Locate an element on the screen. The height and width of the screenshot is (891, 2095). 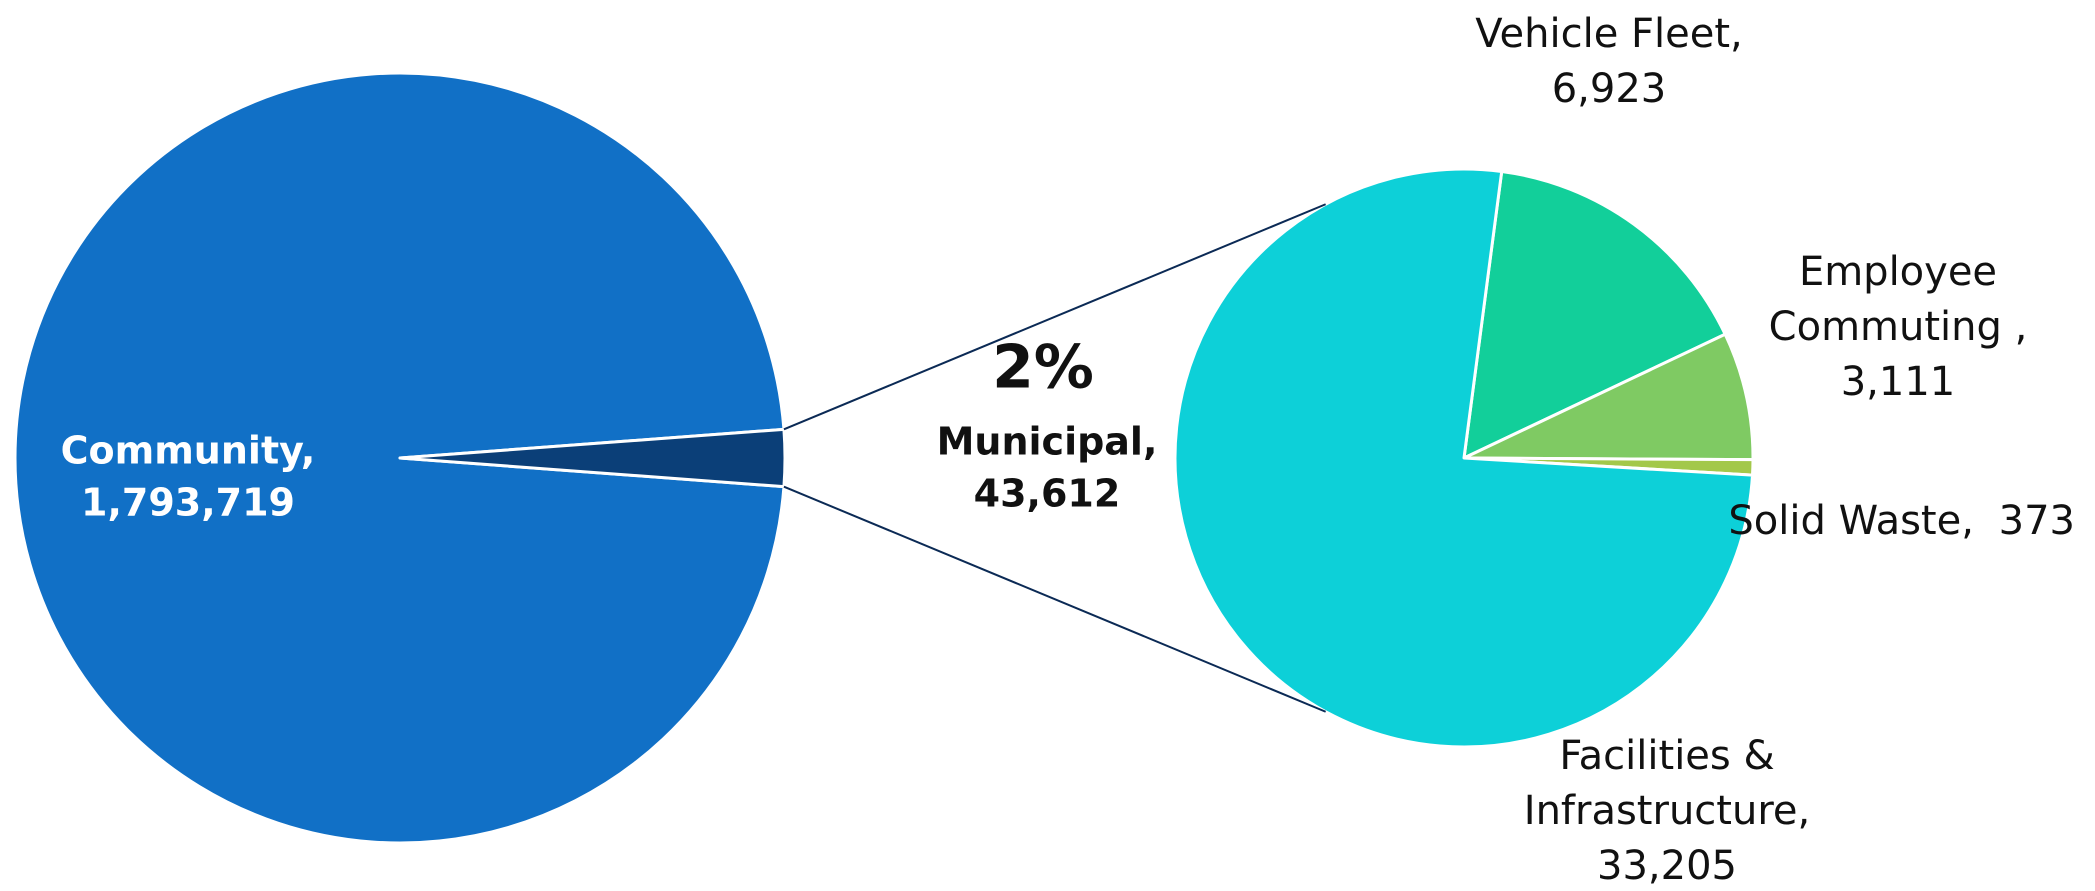
data-label: Vehicle Fleet, 6,923 is located at coordinates (1609, 62).